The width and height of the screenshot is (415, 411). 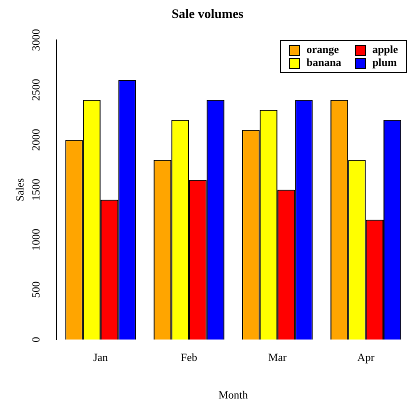 What do you see at coordinates (36, 39) in the screenshot?
I see `y-tick-label: 3000` at bounding box center [36, 39].